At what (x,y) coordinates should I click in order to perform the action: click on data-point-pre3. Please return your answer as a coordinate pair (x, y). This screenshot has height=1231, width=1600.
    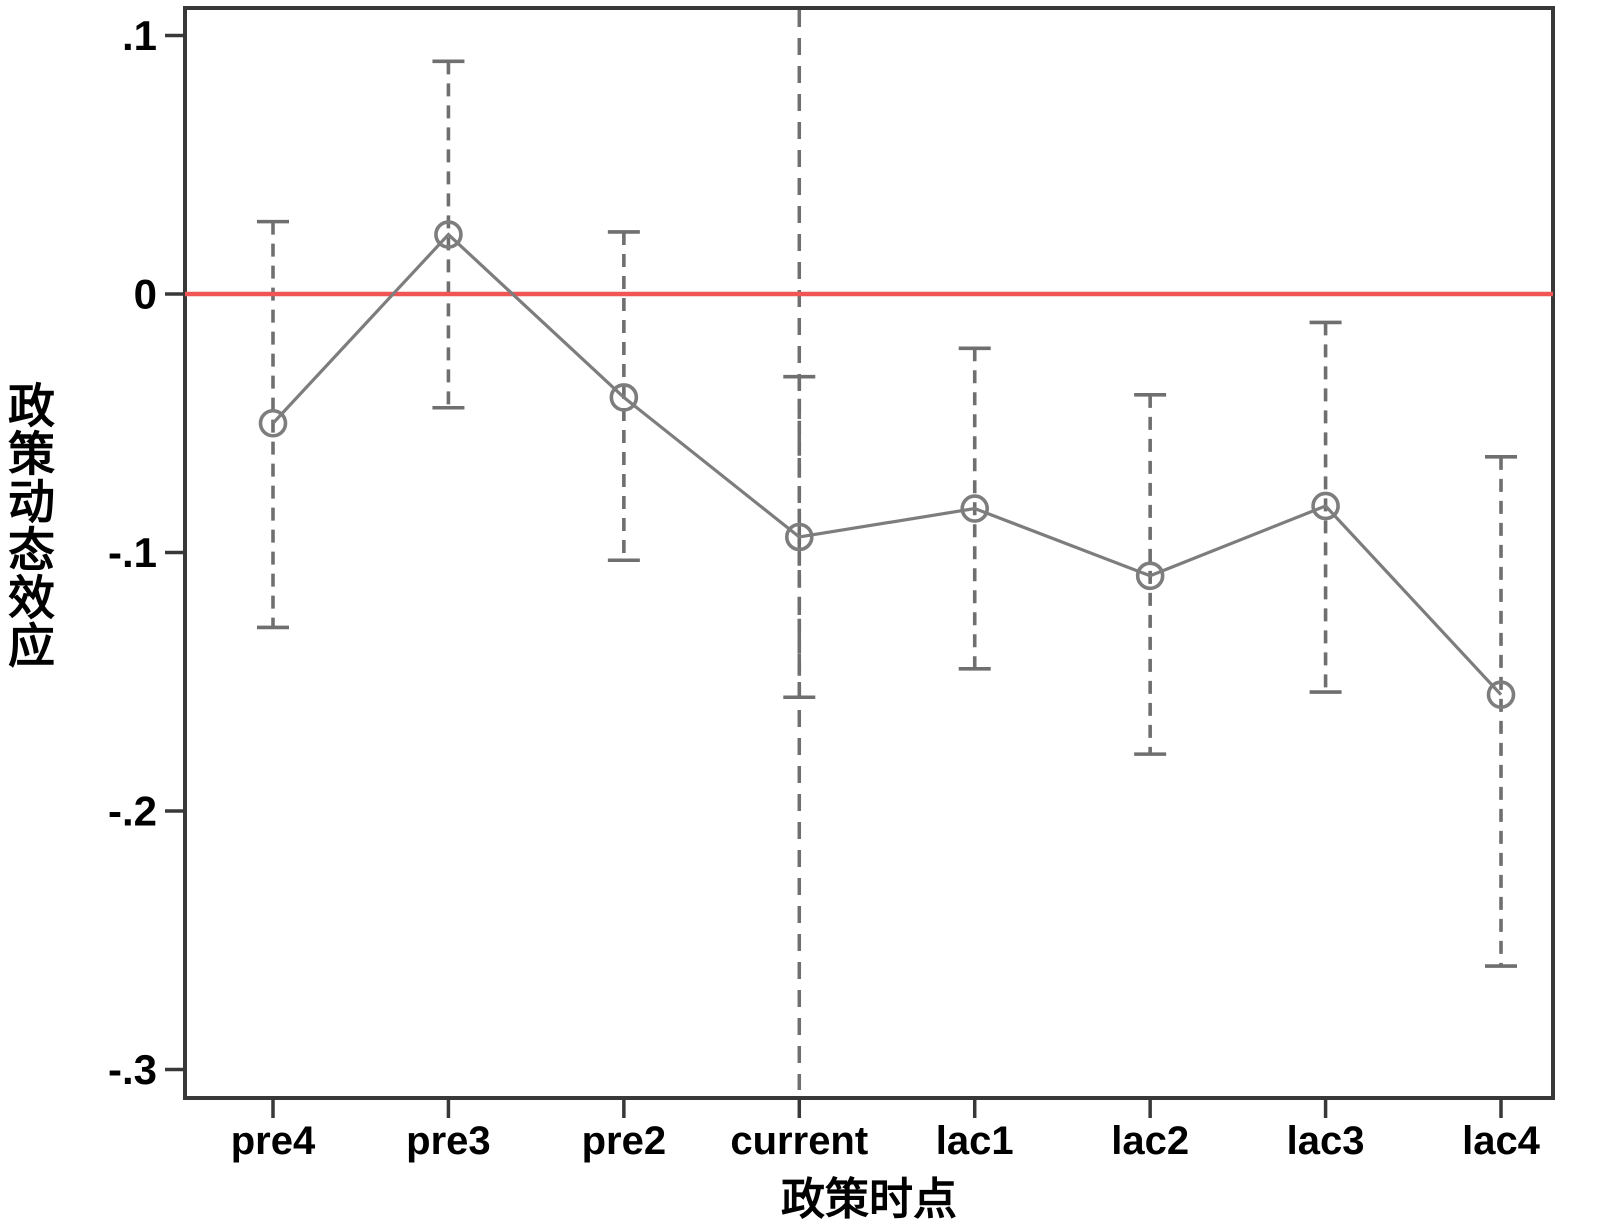
    Looking at the image, I should click on (448, 234).